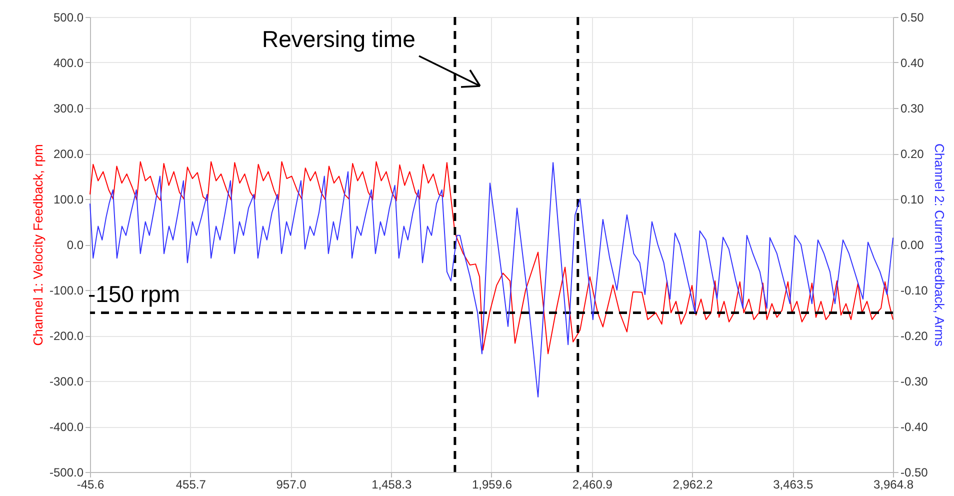  I want to click on y-tick-label: 0.0, so click(75, 245).